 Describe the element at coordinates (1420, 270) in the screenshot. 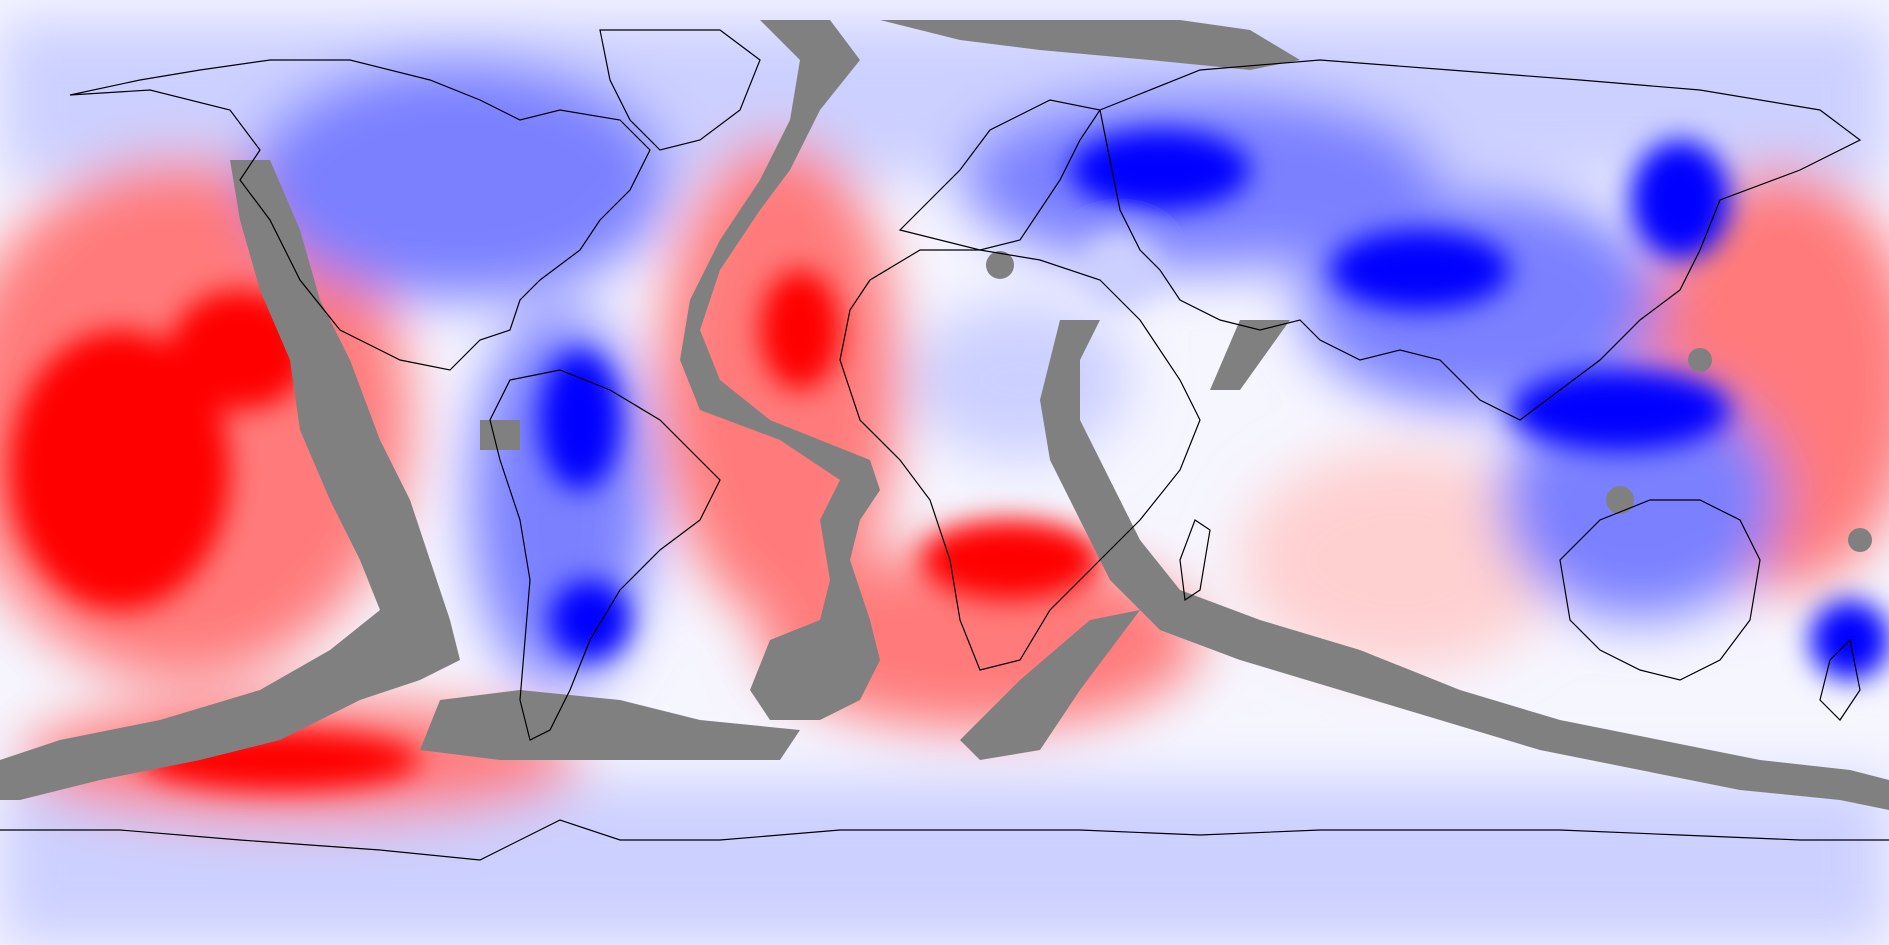

I see `china-cool-core` at that location.